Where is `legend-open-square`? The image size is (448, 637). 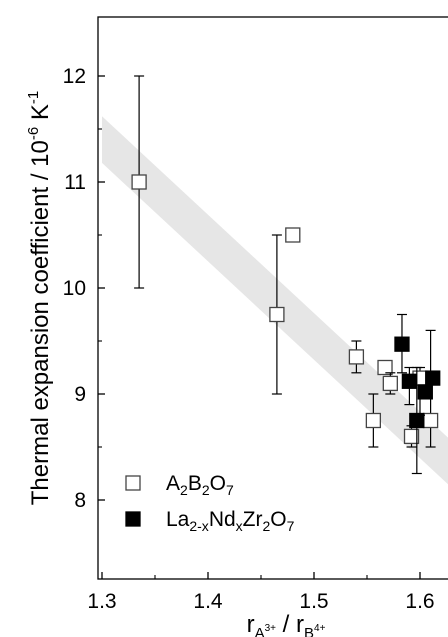 legend-open-square is located at coordinates (133, 483).